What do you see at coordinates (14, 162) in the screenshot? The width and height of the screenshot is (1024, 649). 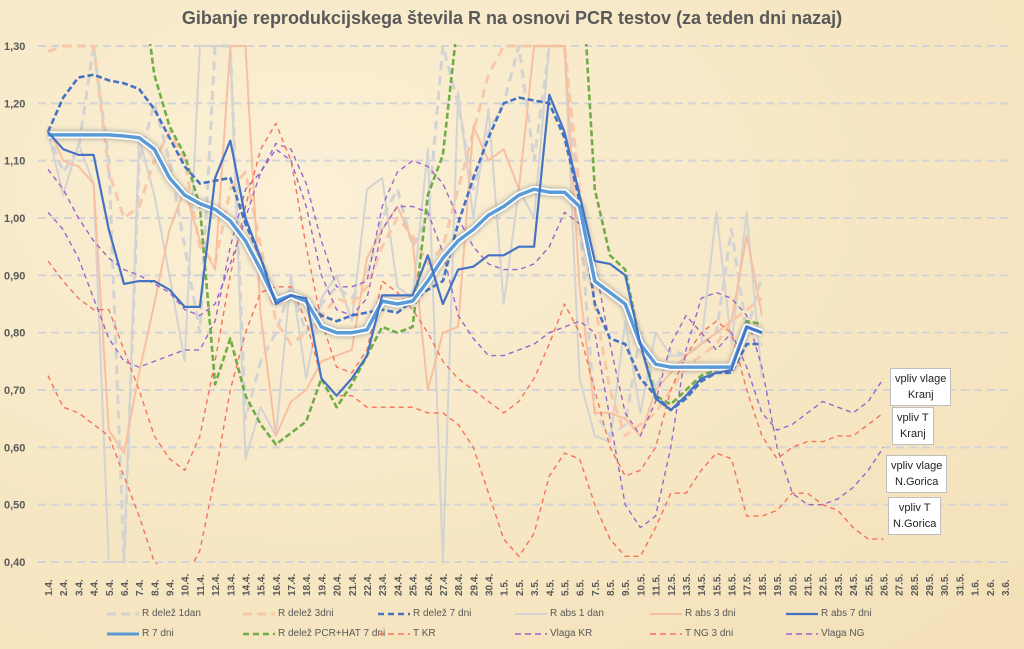 I see `y-tick-label: 1,10` at bounding box center [14, 162].